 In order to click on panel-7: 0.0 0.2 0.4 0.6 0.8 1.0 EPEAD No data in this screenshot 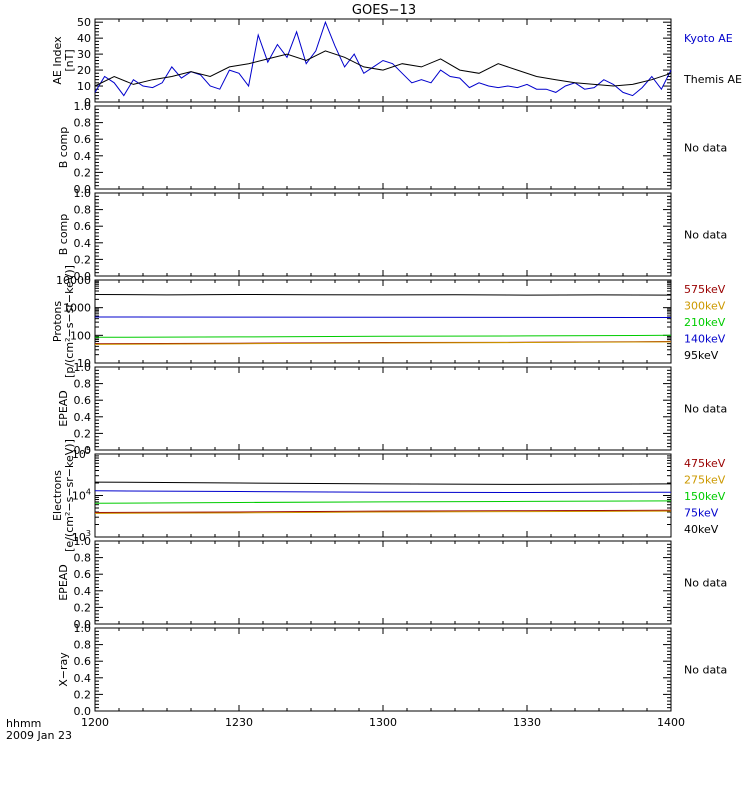, I will do `click(392, 583)`.